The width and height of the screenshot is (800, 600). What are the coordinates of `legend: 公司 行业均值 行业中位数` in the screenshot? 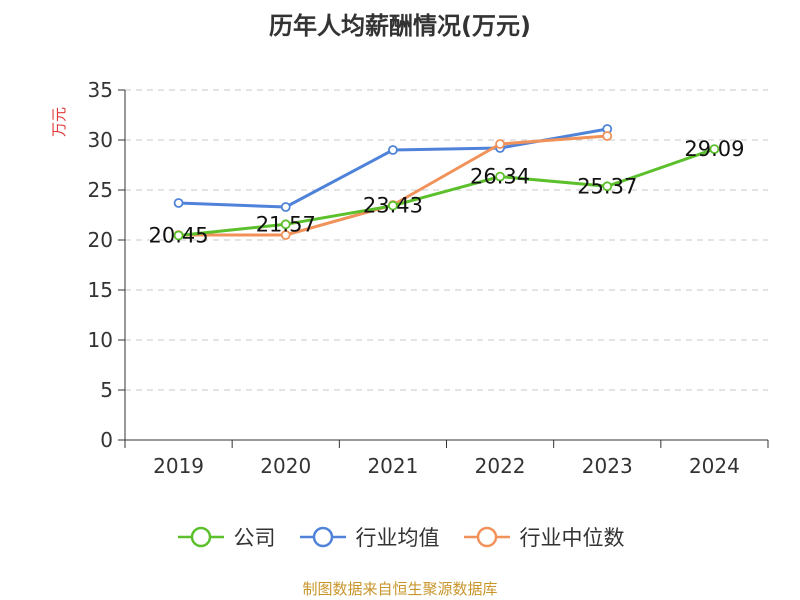 It's located at (400, 537).